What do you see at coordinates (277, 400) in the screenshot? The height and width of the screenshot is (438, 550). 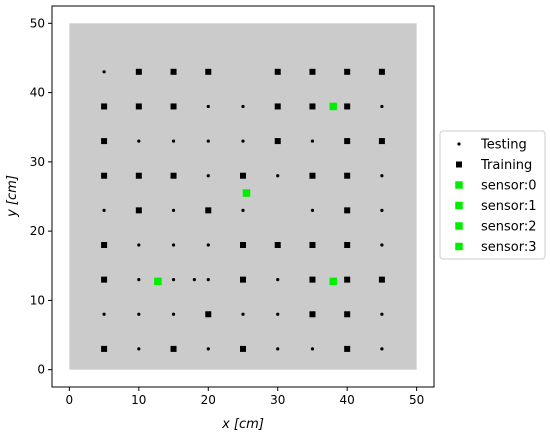 I see `x-tick-label: 30` at bounding box center [277, 400].